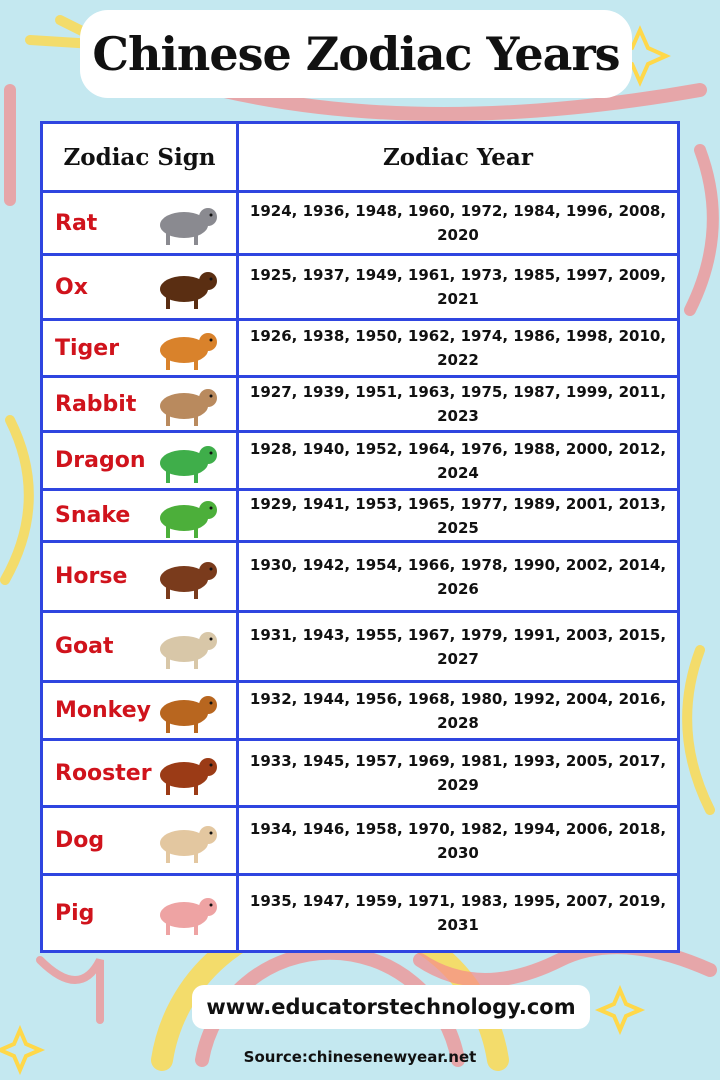 This screenshot has width=720, height=1080. What do you see at coordinates (141, 913) in the screenshot?
I see `sign-cell: Pig` at bounding box center [141, 913].